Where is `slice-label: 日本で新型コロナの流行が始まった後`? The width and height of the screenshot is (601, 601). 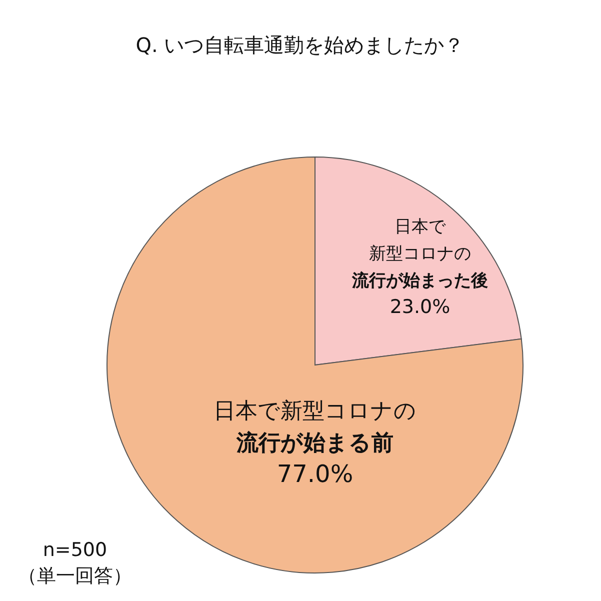 slice-label: 日本で新型コロナの流行が始まった後 is located at coordinates (419, 254).